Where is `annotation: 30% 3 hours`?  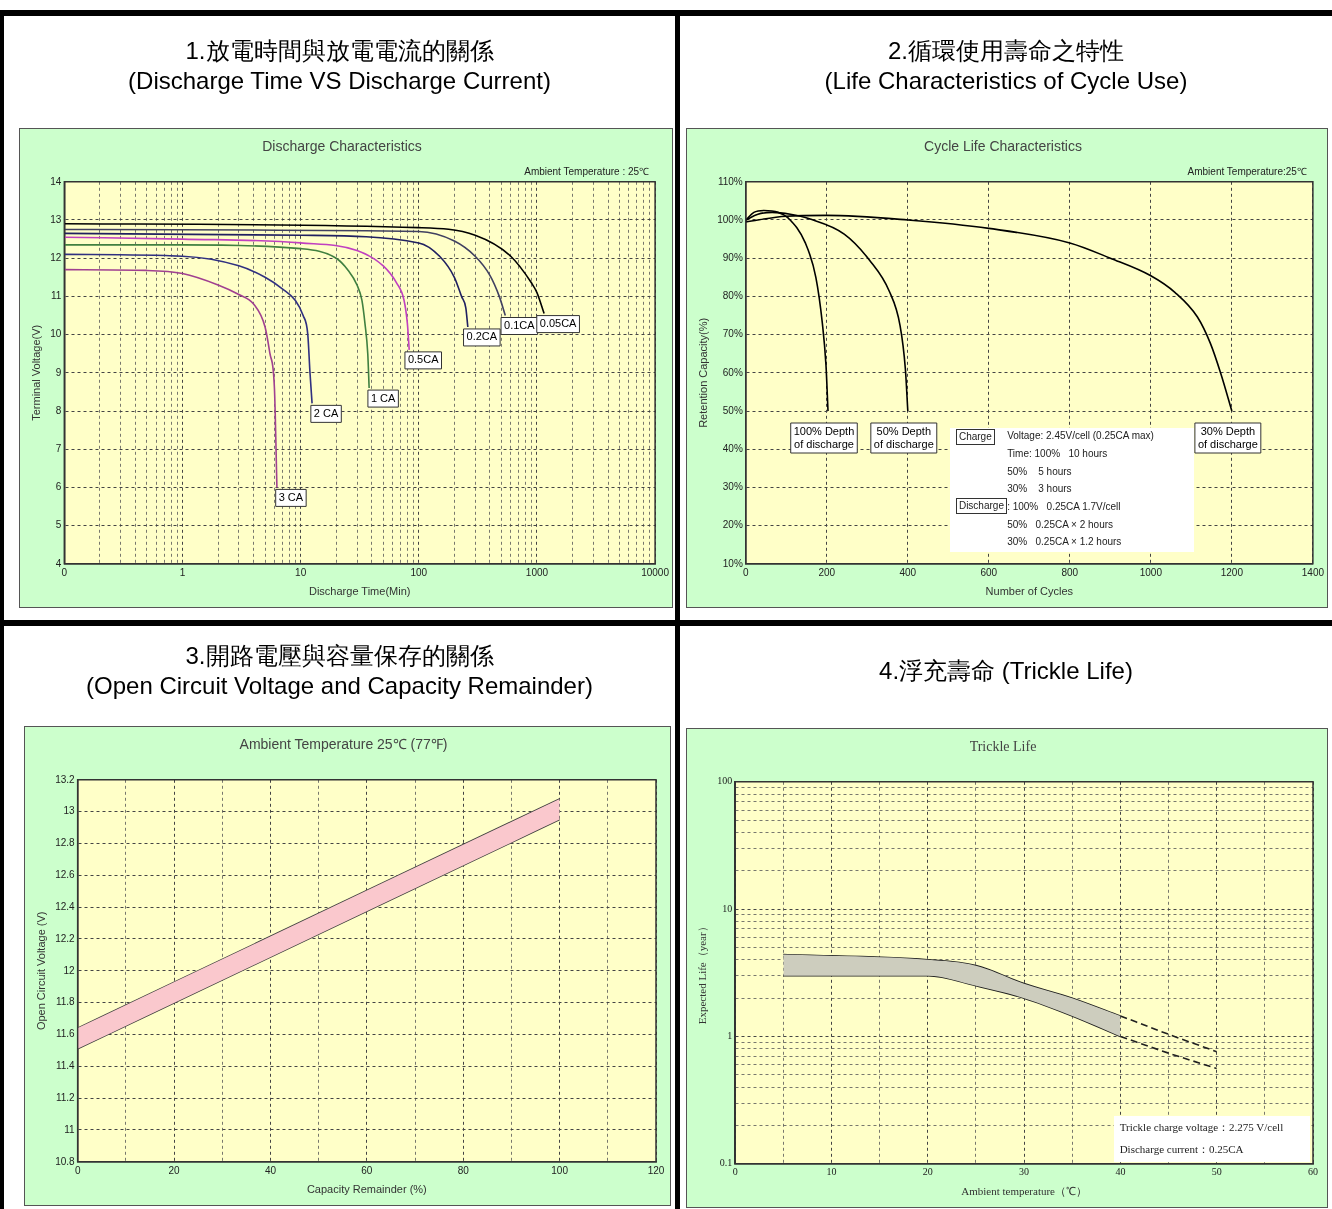
annotation: 30% 3 hours is located at coordinates (1039, 489).